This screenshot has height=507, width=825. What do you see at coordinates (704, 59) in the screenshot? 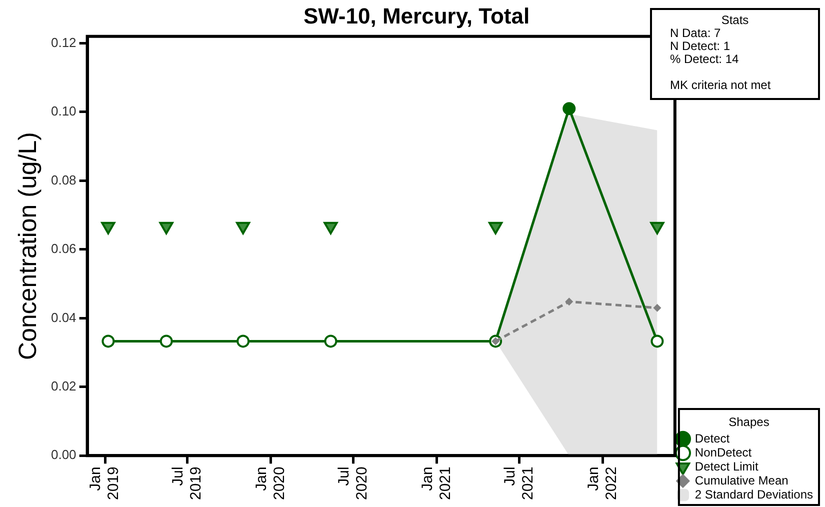
I see `annotation: % Detect: 14` at bounding box center [704, 59].